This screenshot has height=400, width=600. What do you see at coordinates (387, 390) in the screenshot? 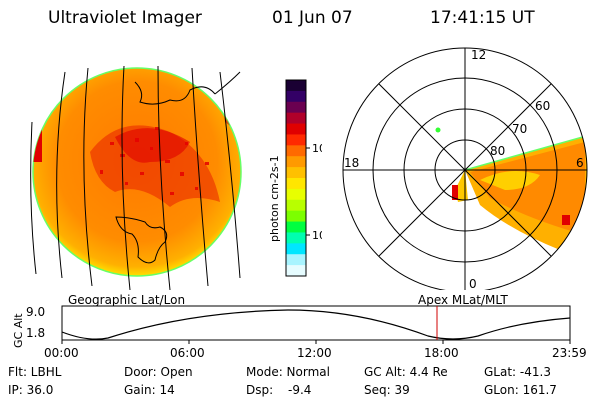
I see `seq-status: Seq: 39` at bounding box center [387, 390].